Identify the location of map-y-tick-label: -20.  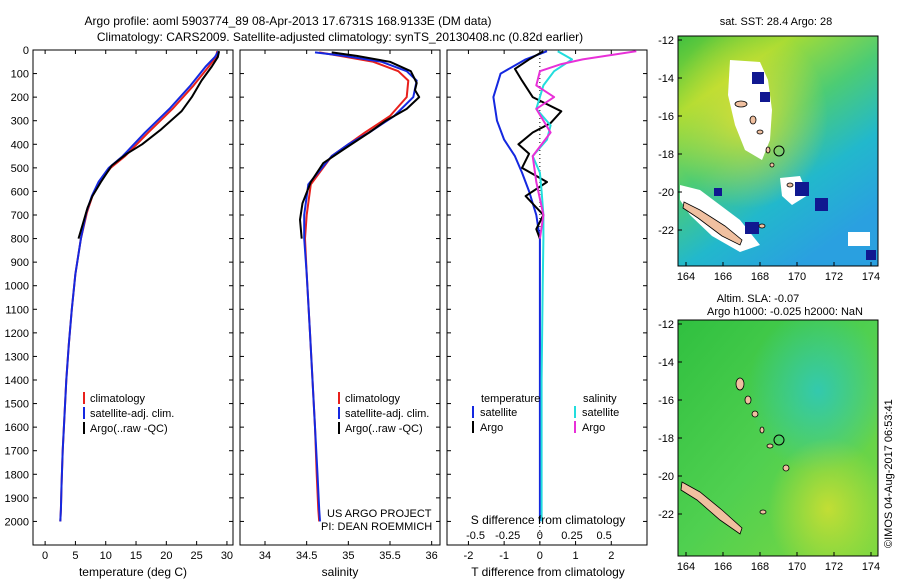
(666, 477).